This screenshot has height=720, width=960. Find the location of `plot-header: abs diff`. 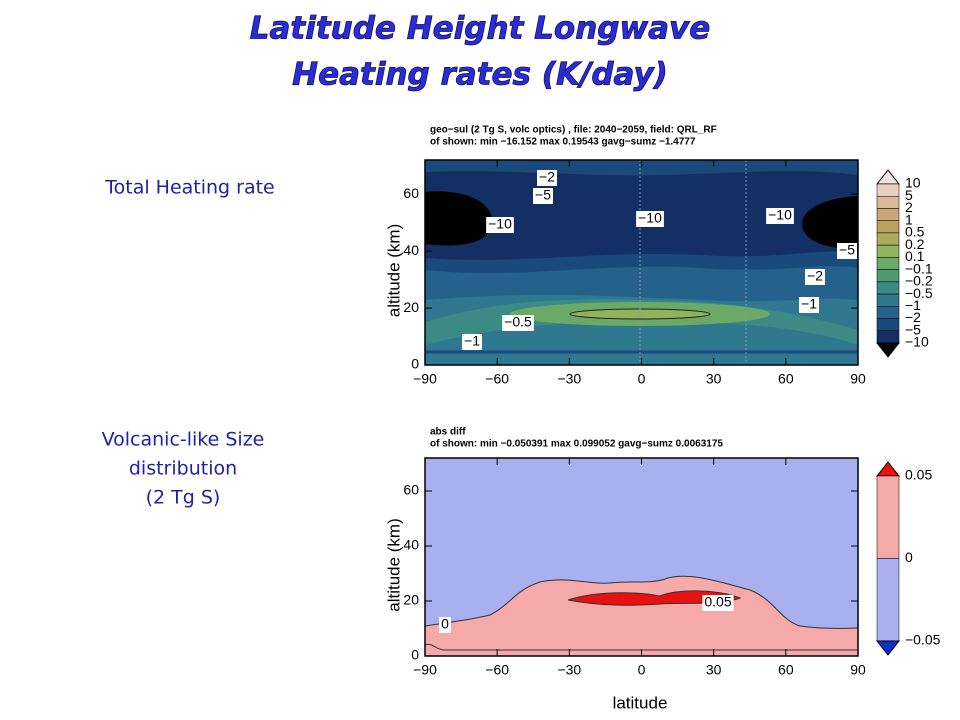

plot-header: abs diff is located at coordinates (448, 432).